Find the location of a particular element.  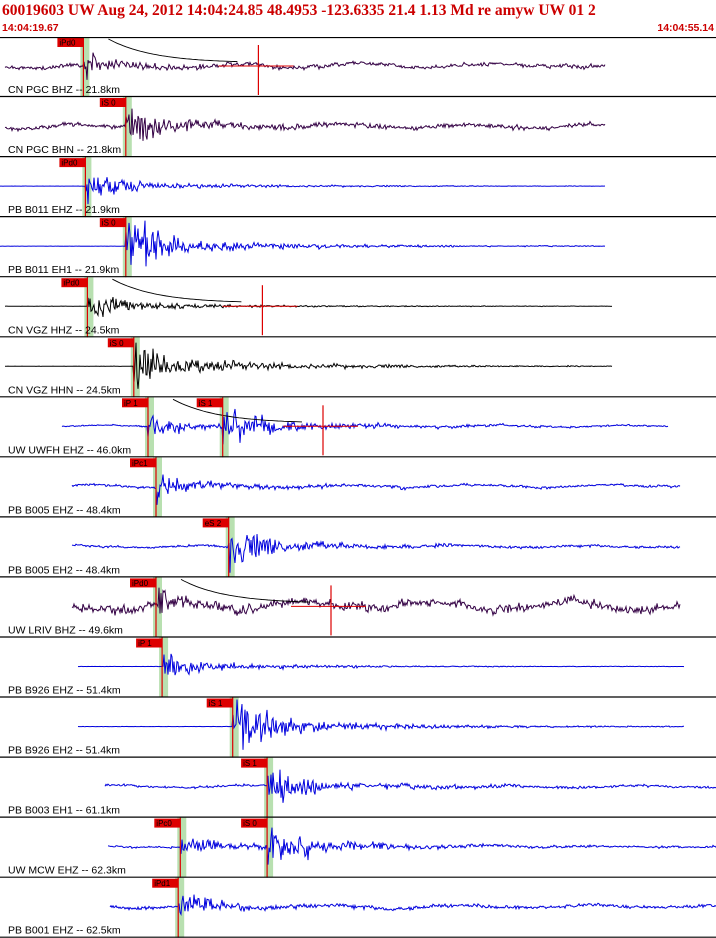

station-label: PB B011 EH1 -- 21.9km is located at coordinates (64, 270).